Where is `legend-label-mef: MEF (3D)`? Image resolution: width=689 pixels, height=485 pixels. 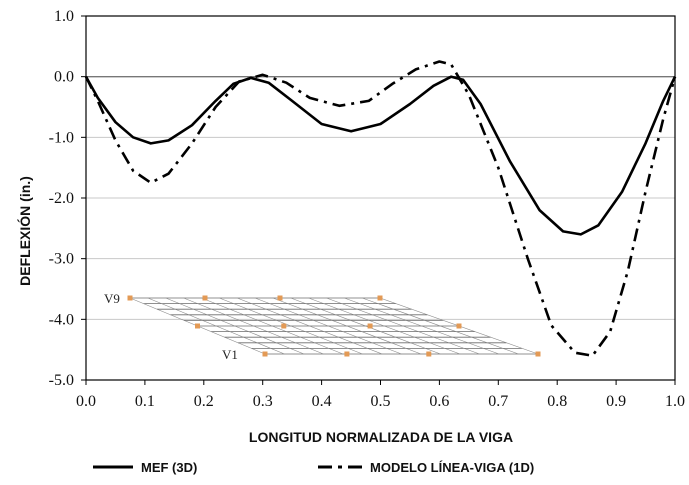
legend-label-mef: MEF (3D) is located at coordinates (169, 467).